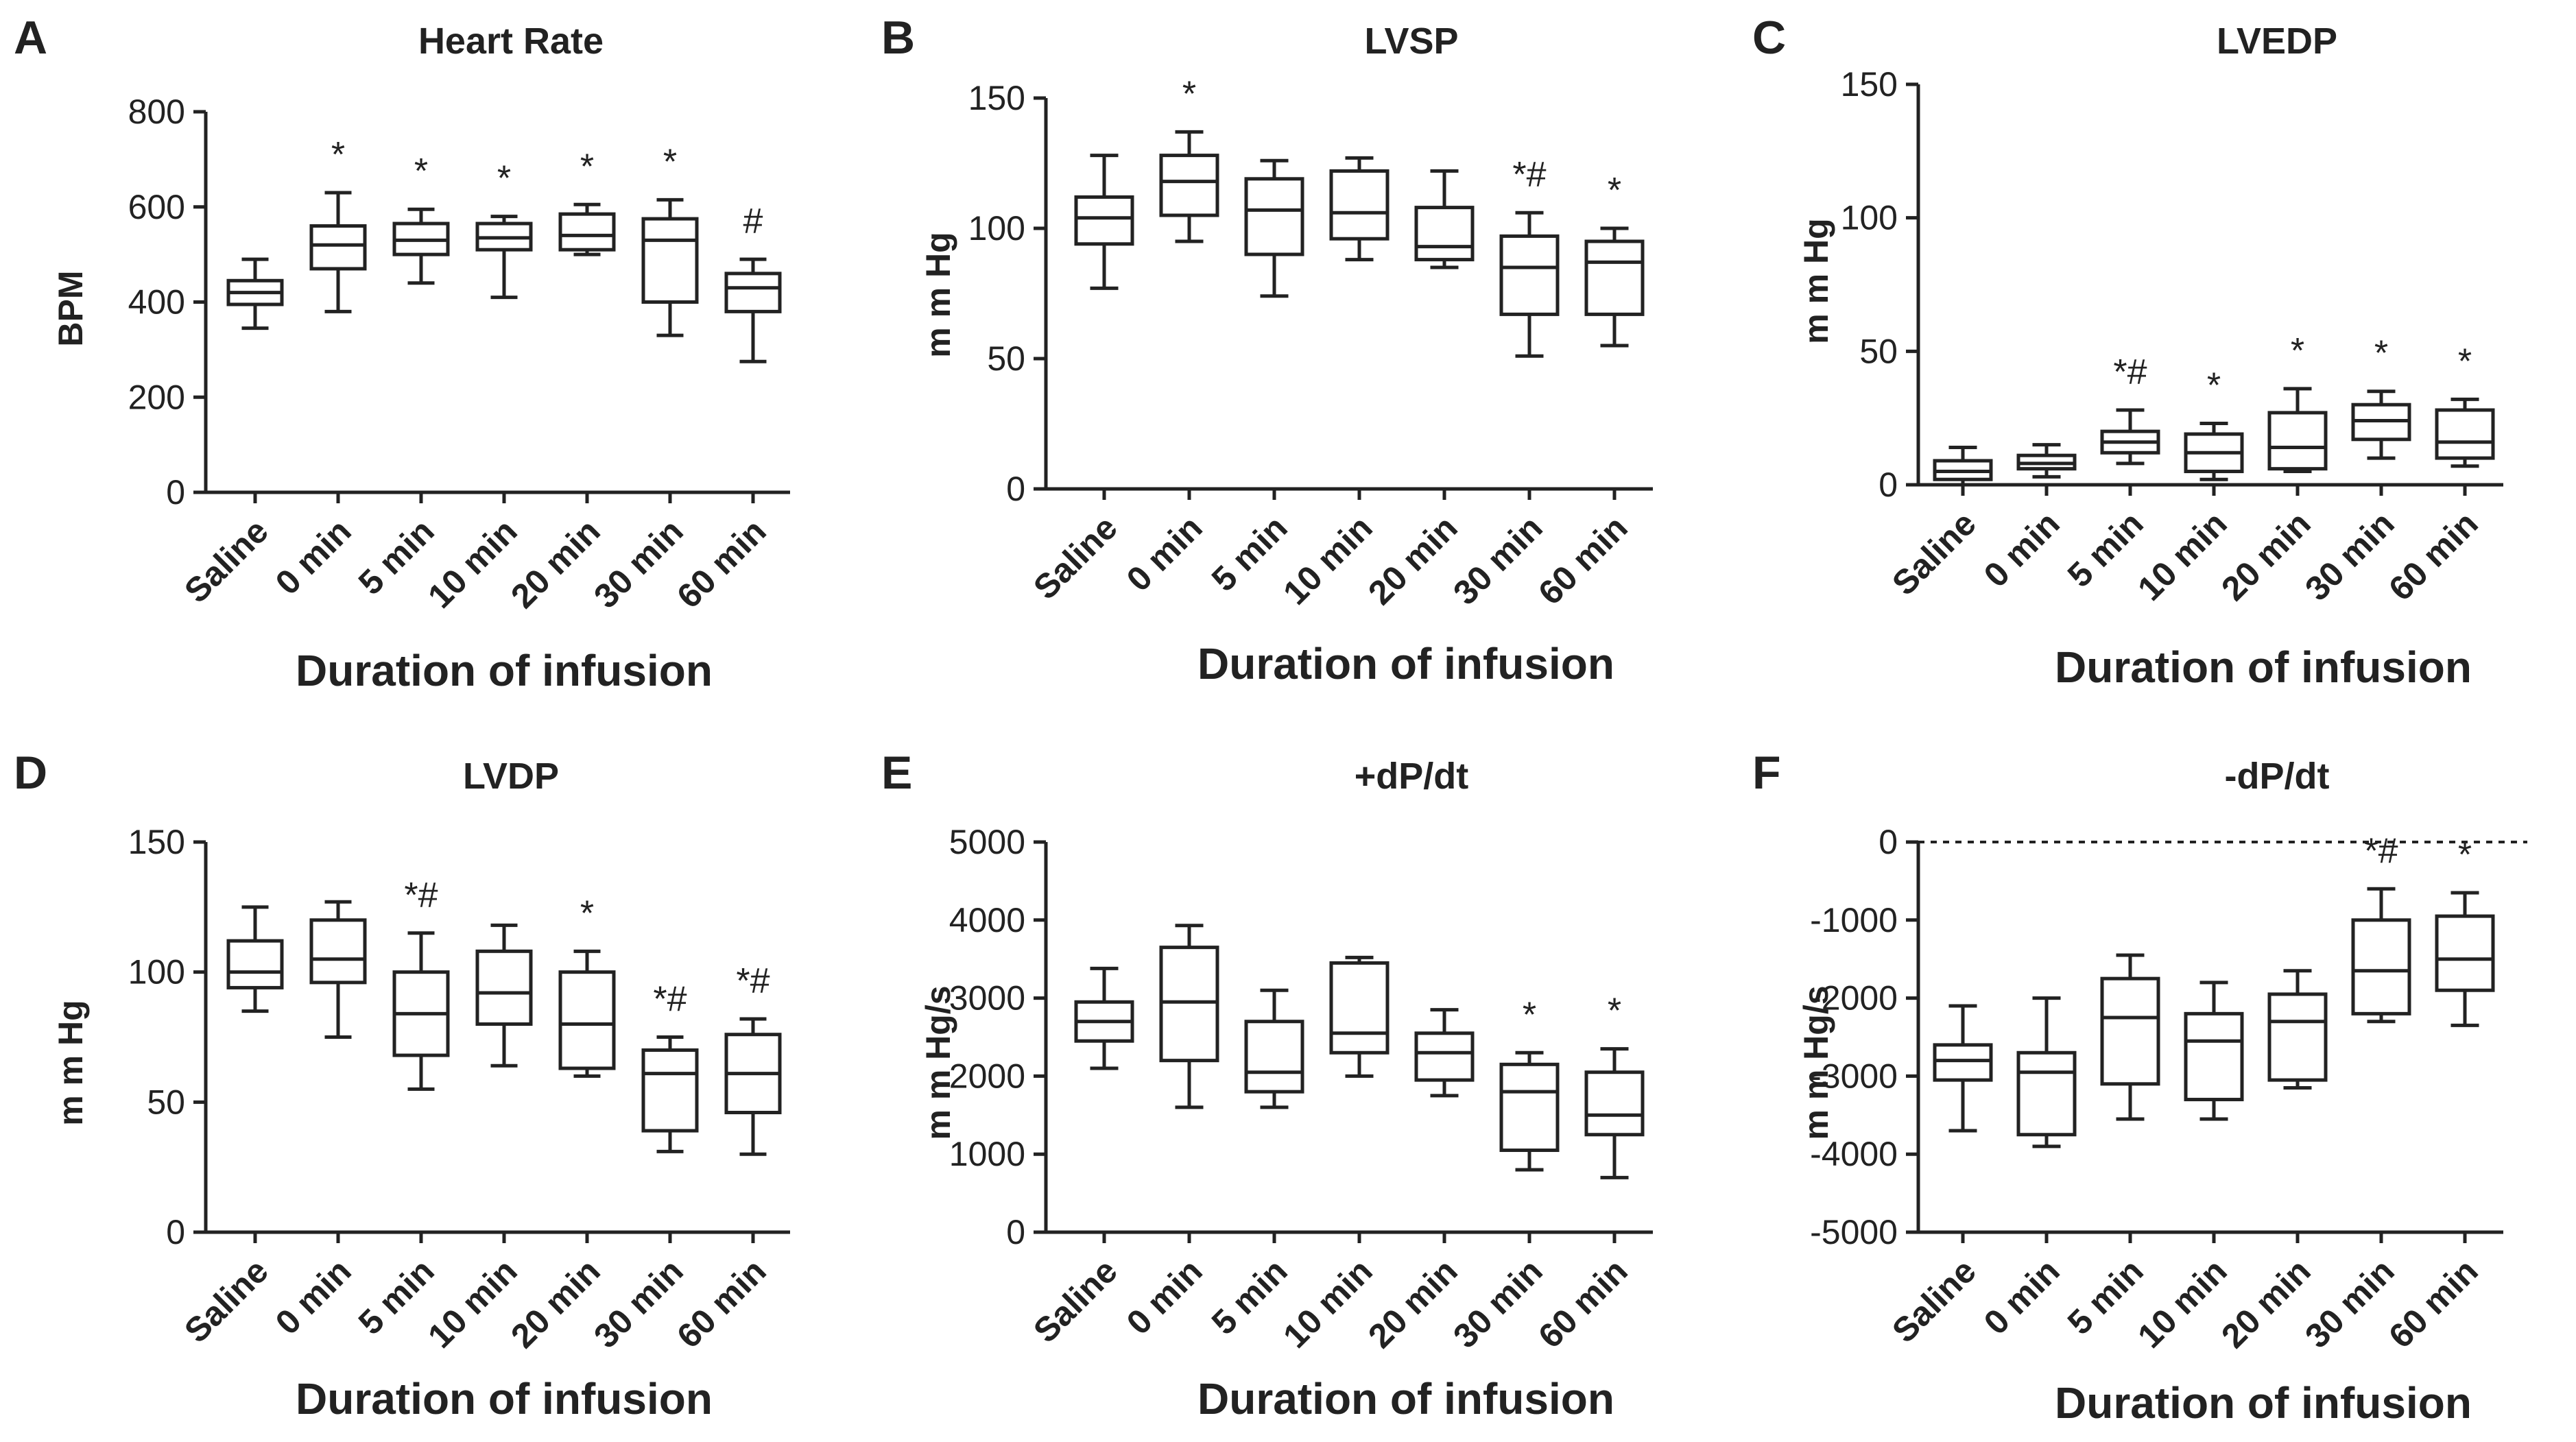 The width and height of the screenshot is (2576, 1442). What do you see at coordinates (987, 1154) in the screenshot?
I see `y-tick-label: 1000` at bounding box center [987, 1154].